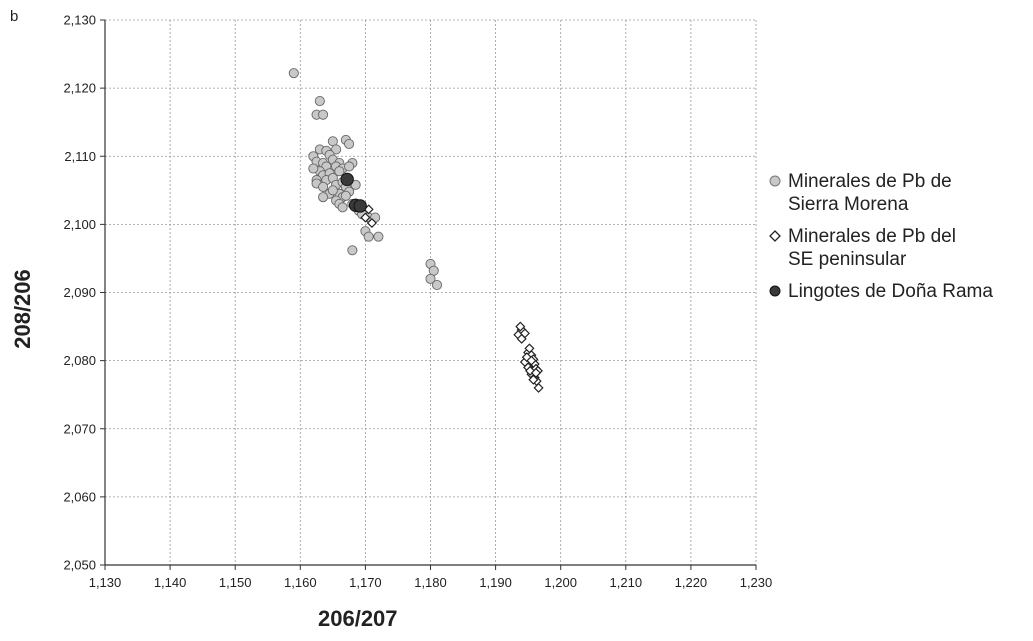 This screenshot has height=641, width=1033. Describe the element at coordinates (79, 428) in the screenshot. I see `y-tick-label: 2,070` at that location.